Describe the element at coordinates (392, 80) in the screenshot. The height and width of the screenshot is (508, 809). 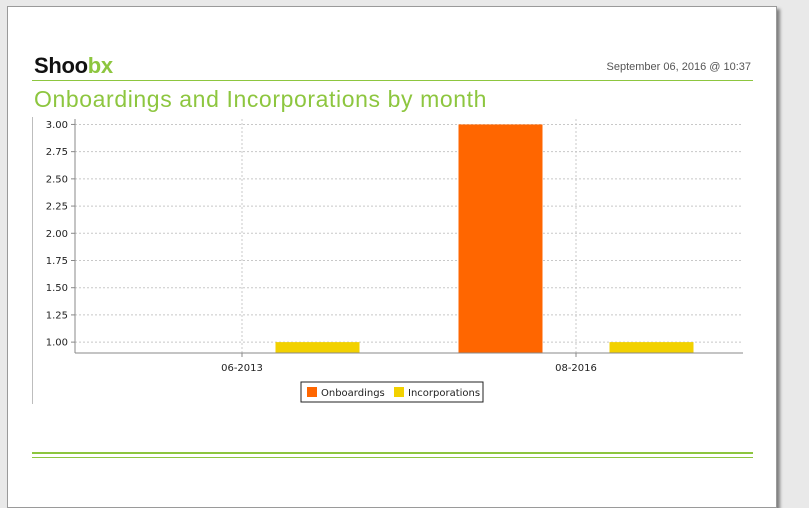
I see `header-divider` at that location.